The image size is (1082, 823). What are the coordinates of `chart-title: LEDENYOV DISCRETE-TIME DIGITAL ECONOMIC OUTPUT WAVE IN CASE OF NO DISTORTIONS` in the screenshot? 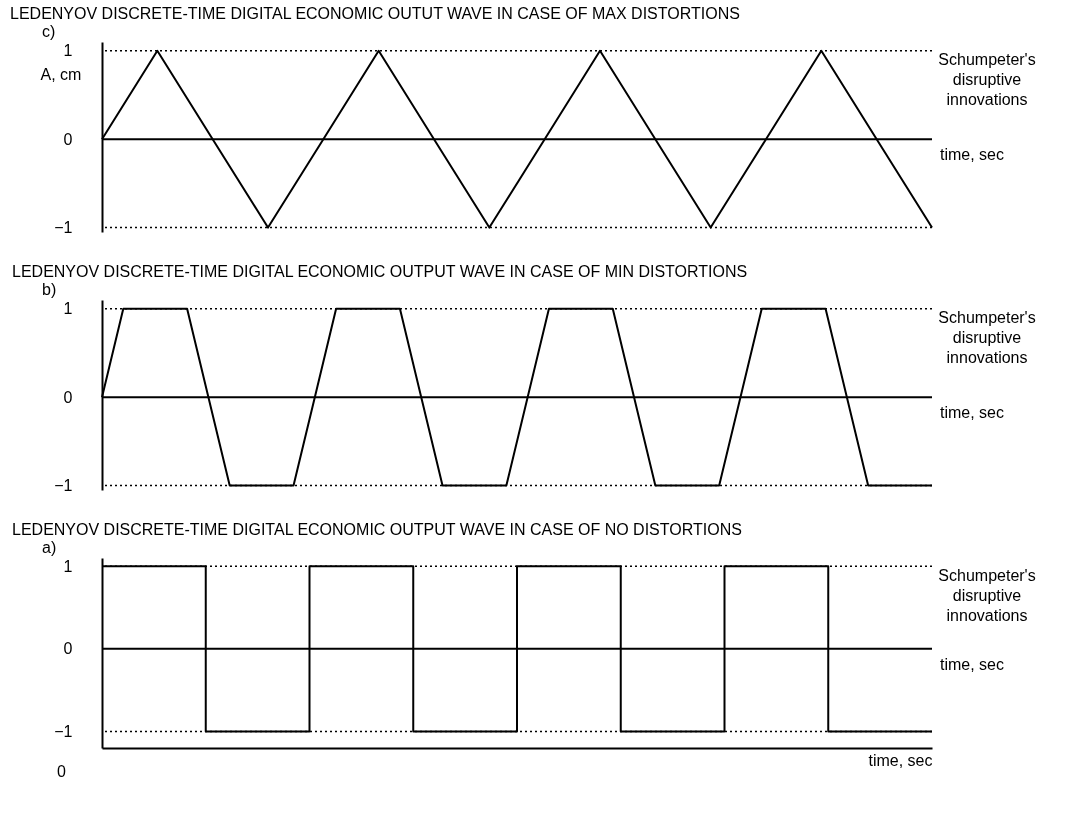 It's located at (377, 529).